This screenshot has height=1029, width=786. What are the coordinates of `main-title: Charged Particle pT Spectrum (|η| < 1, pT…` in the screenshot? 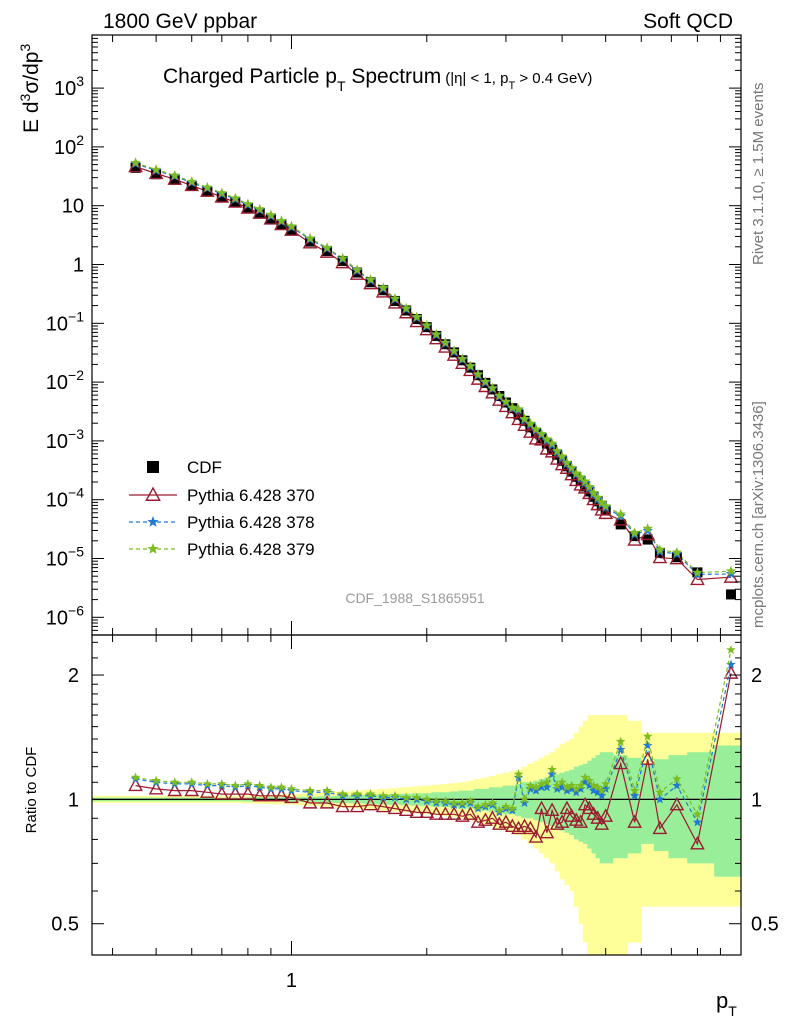 It's located at (377, 79).